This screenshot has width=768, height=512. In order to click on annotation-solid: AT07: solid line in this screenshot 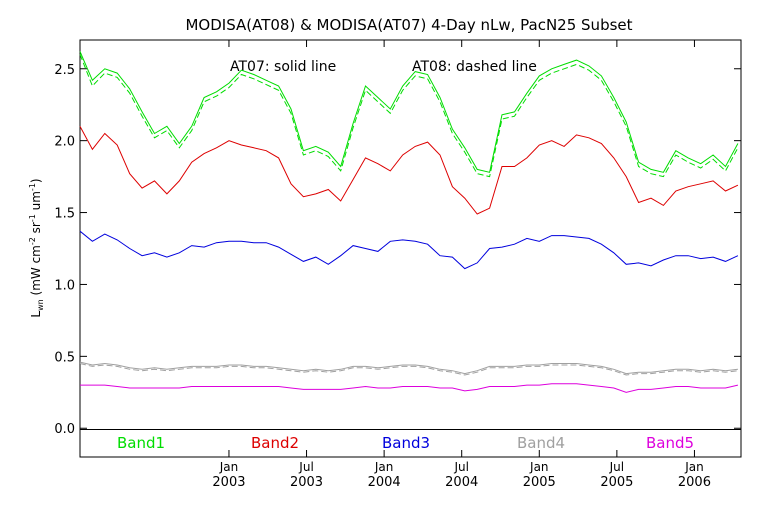, I will do `click(283, 67)`.